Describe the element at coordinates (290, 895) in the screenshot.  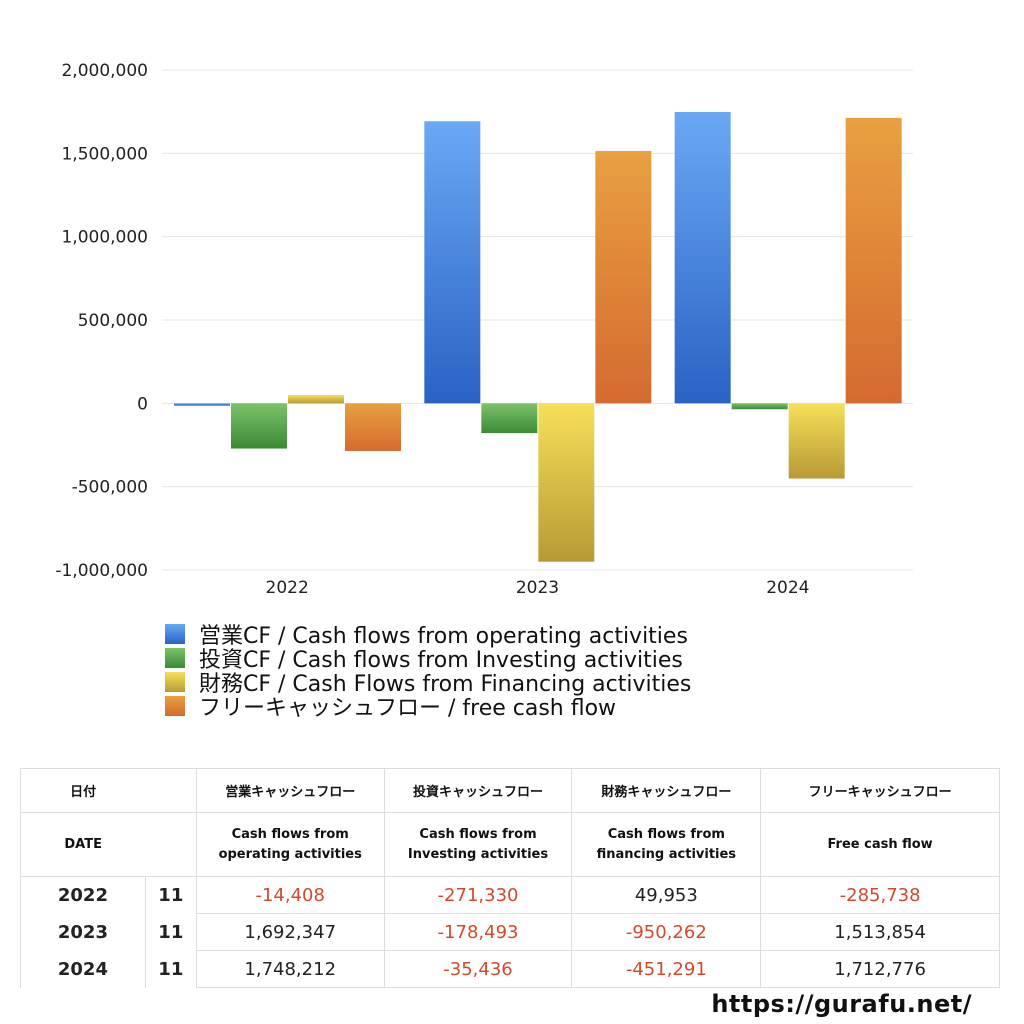
I see `row-value-col-0: -14,408` at that location.